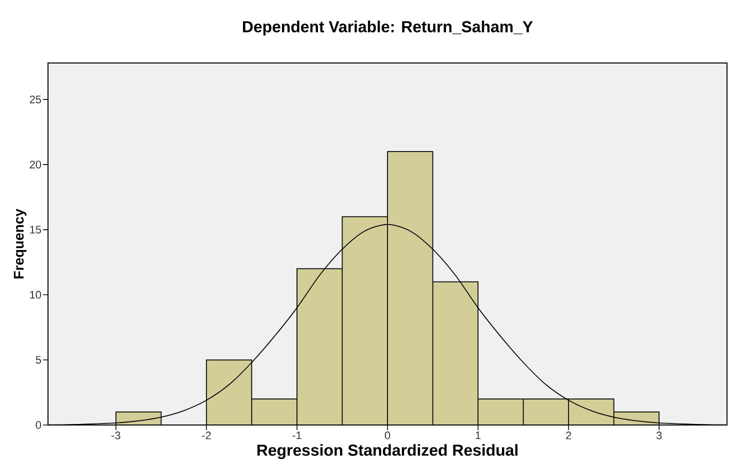 This screenshot has width=738, height=476. I want to click on x-tick-label: 1, so click(478, 436).